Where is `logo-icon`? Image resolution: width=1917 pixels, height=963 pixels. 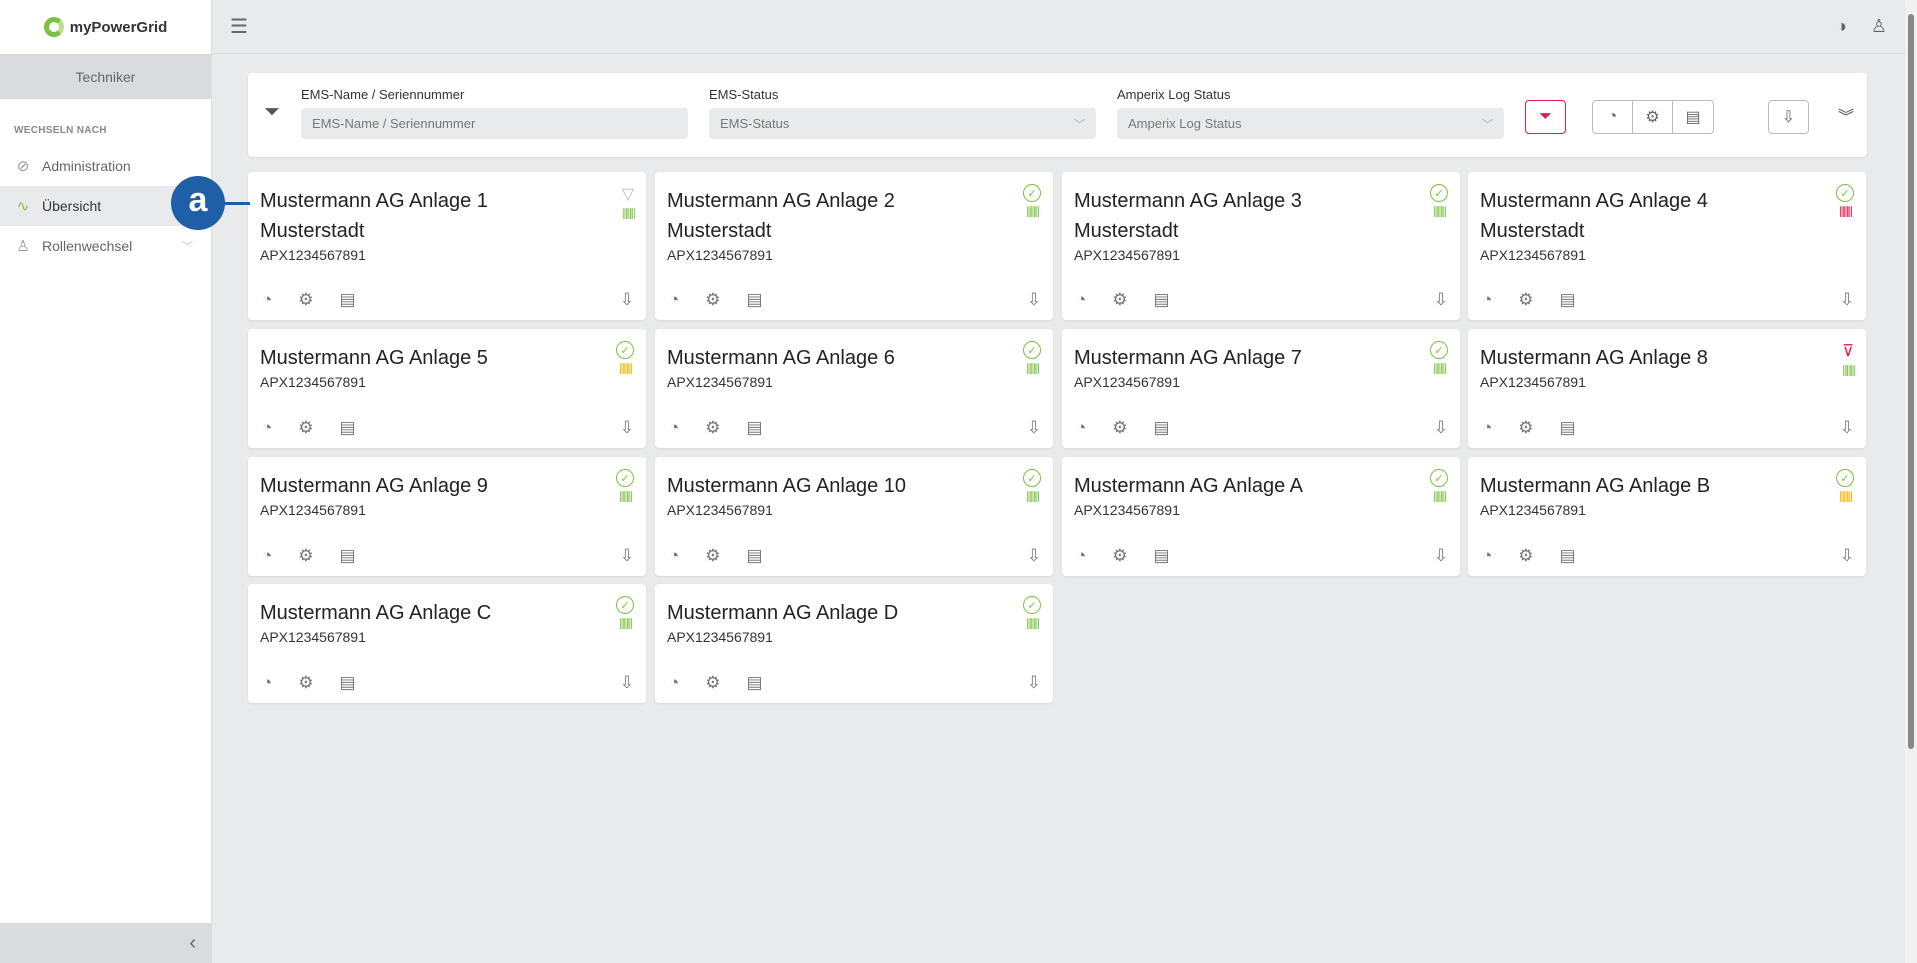
logo-icon is located at coordinates (53, 27).